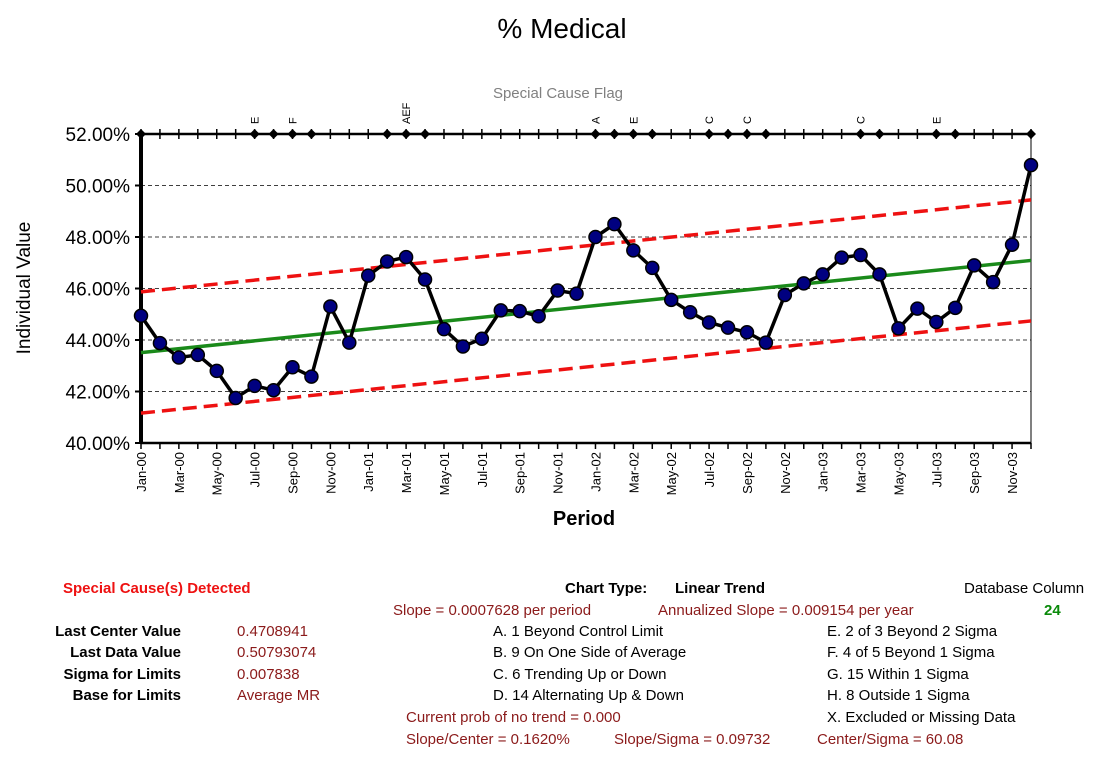 This screenshot has width=1120, height=766. Describe the element at coordinates (558, 473) in the screenshot. I see `x-tick-label: Nov-01` at that location.